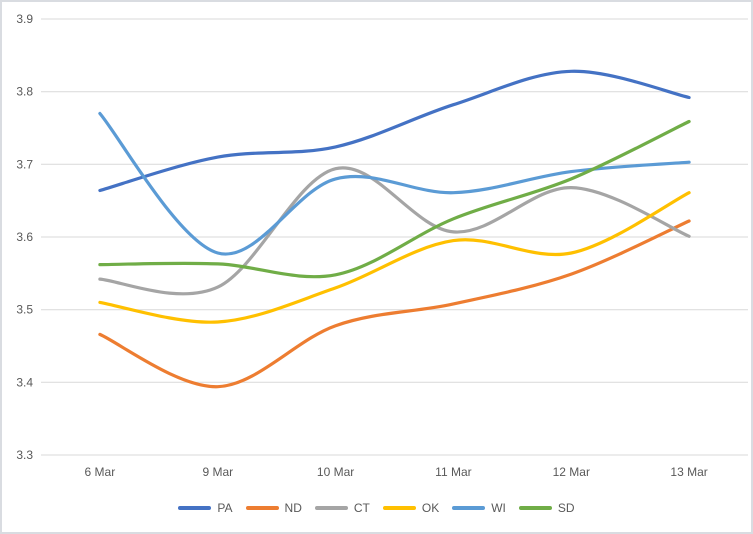  Describe the element at coordinates (571, 472) in the screenshot. I see `x-axis-tick-label: 12 Mar` at that location.